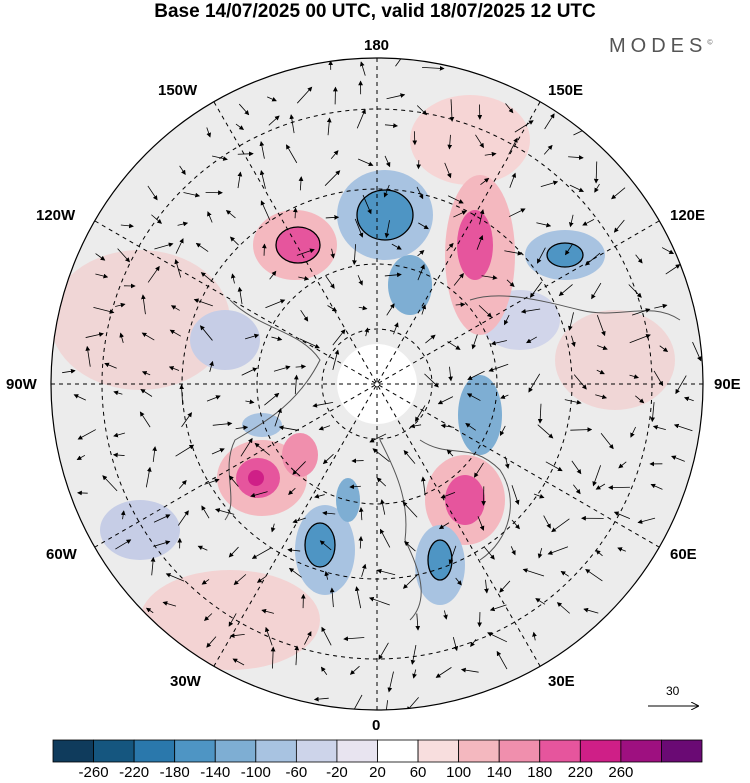  I want to click on copyright-mark: ©, so click(710, 43).